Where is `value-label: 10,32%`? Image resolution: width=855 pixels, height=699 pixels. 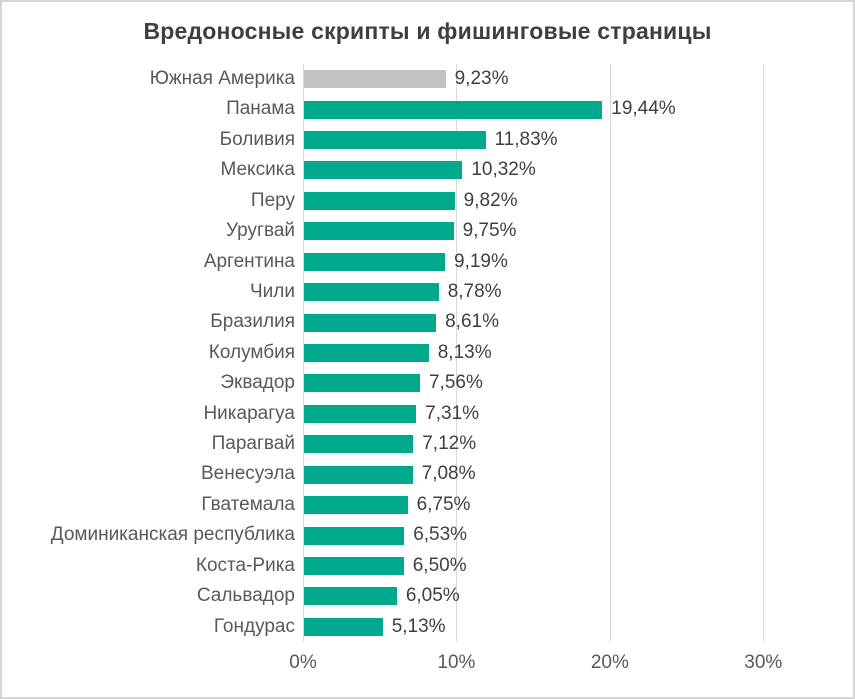 value-label: 10,32% is located at coordinates (503, 170).